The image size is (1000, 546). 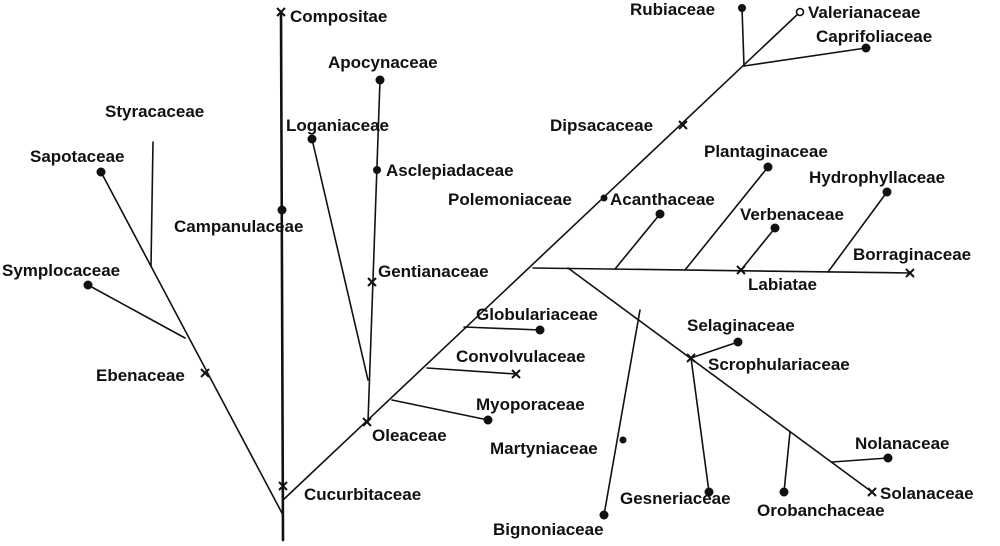 I want to click on polemoniaceae-node-dot, so click(x=604, y=198).